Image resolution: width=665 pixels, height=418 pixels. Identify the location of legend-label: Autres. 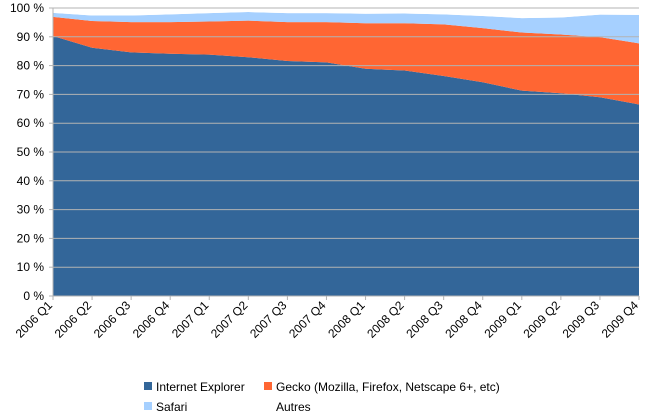
(293, 407).